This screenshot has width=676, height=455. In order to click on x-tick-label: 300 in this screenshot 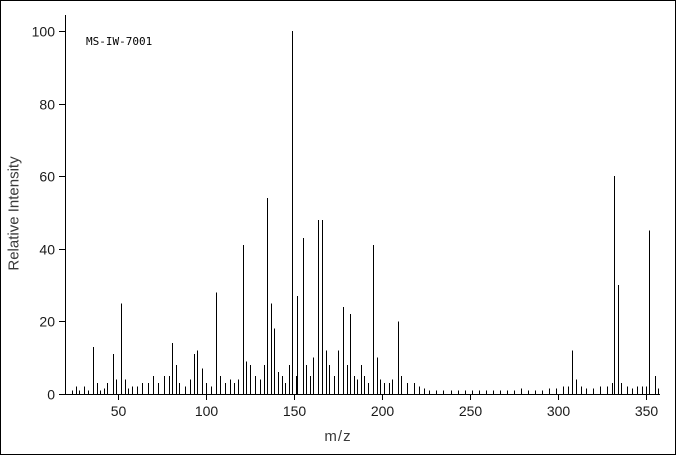, I will do `click(559, 411)`.